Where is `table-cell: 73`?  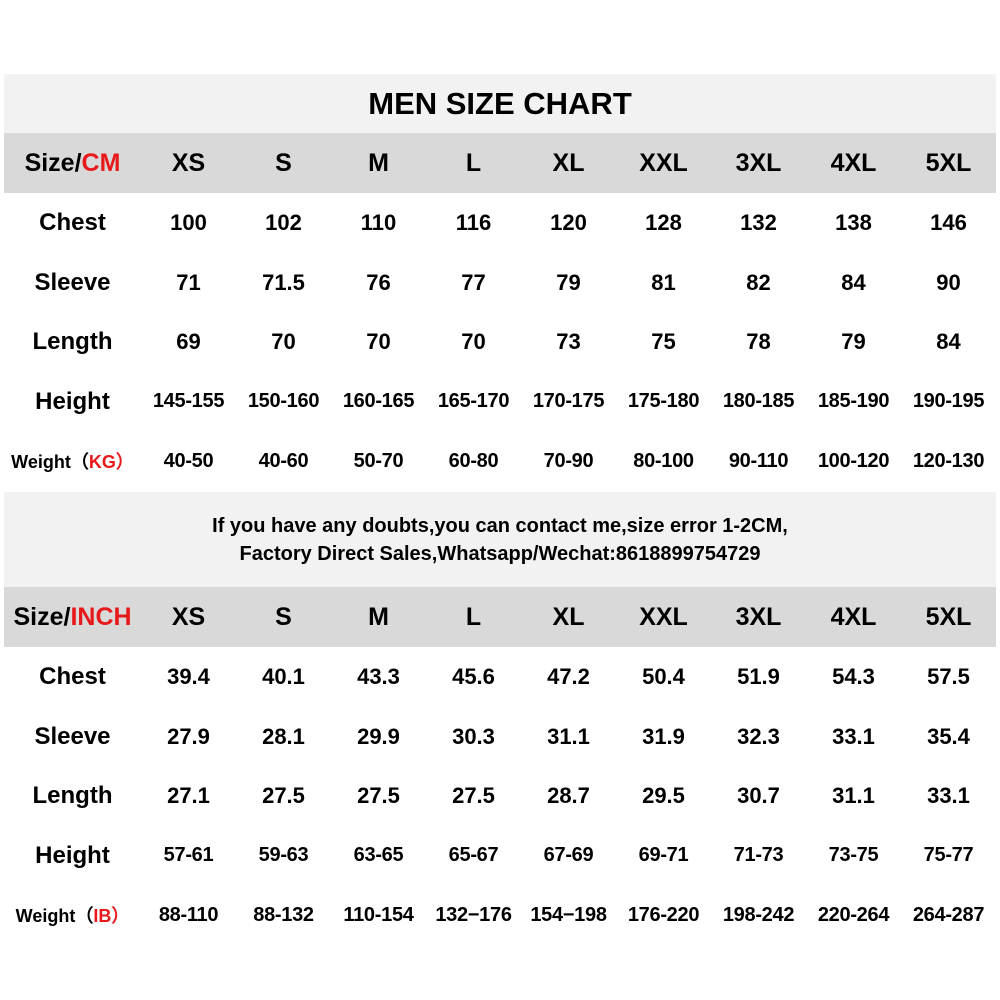
table-cell: 73 is located at coordinates (568, 341).